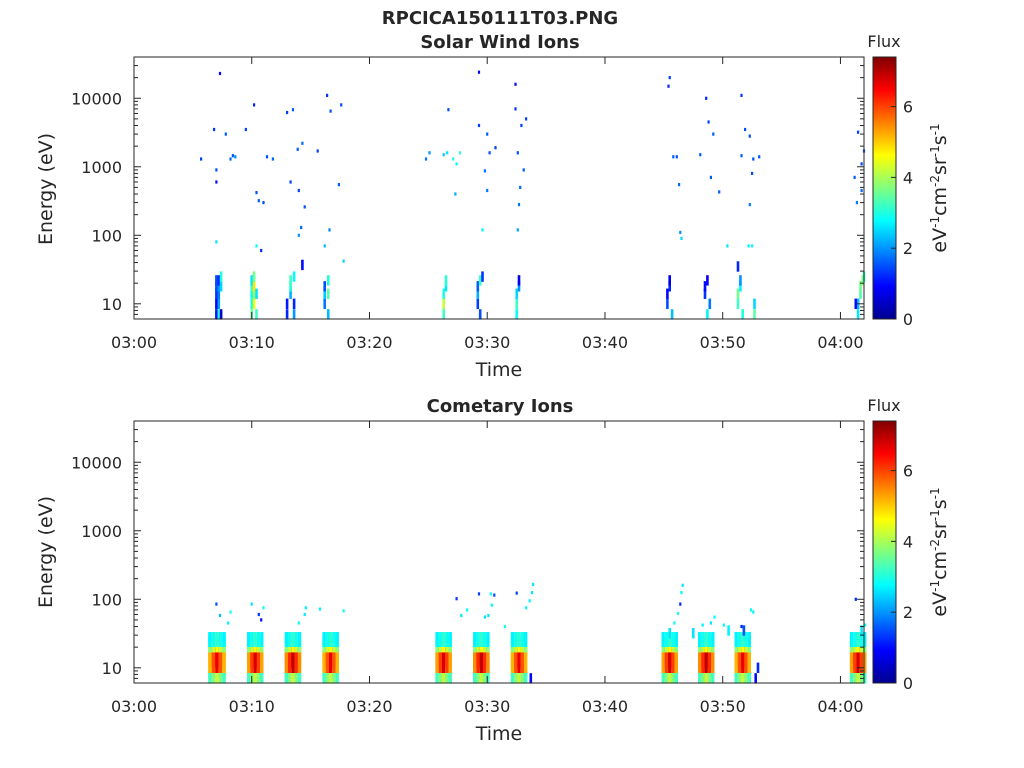  Describe the element at coordinates (101, 531) in the screenshot. I see `y-tick-label: 1000` at that location.